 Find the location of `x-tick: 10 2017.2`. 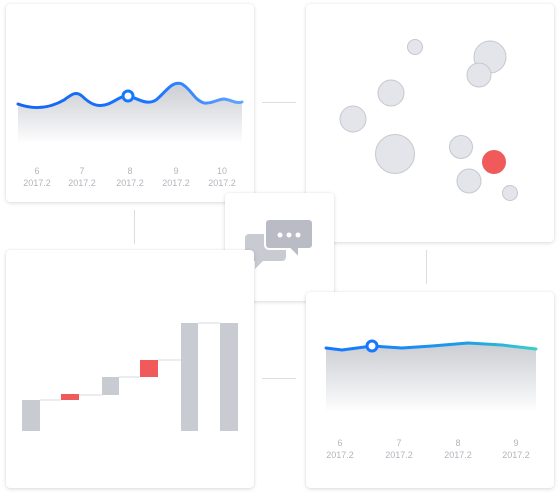

x-tick: 10 2017.2 is located at coordinates (222, 177).